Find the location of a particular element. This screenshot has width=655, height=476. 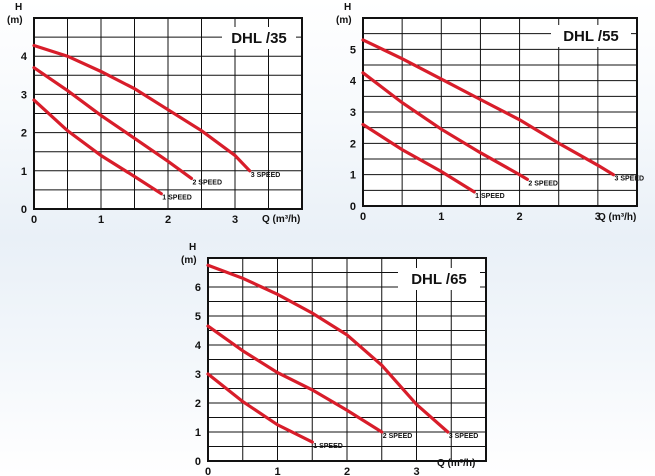

chart-1-x-tick-label: 1 is located at coordinates (441, 217).